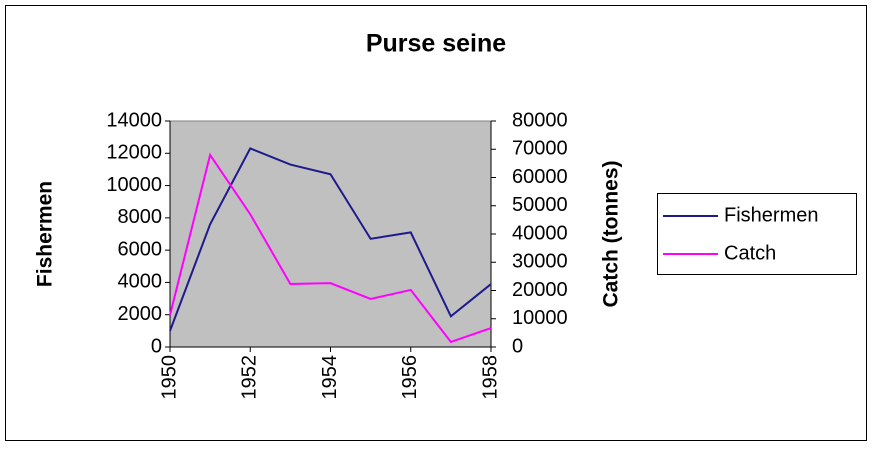  Describe the element at coordinates (540, 233) in the screenshot. I see `y2-tick-label: 40000` at that location.